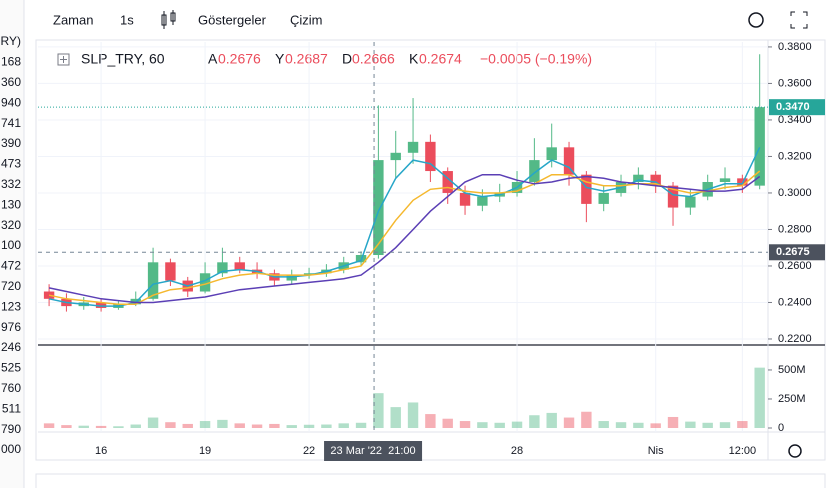 The width and height of the screenshot is (833, 488). What do you see at coordinates (11, 62) in the screenshot?
I see `left-column-value: 168` at bounding box center [11, 62].